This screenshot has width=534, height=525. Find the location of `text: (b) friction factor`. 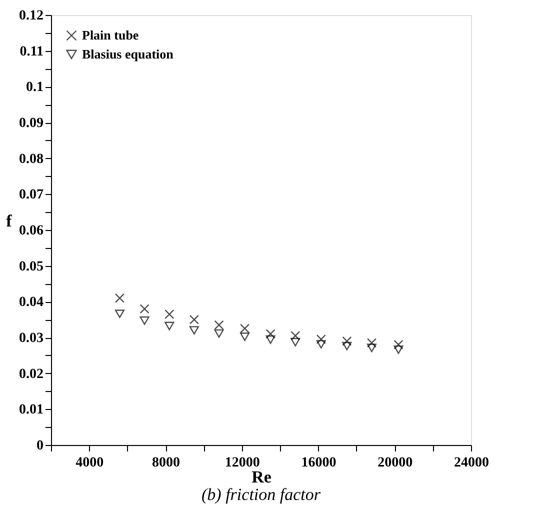

text: (b) friction factor is located at coordinates (261, 494).